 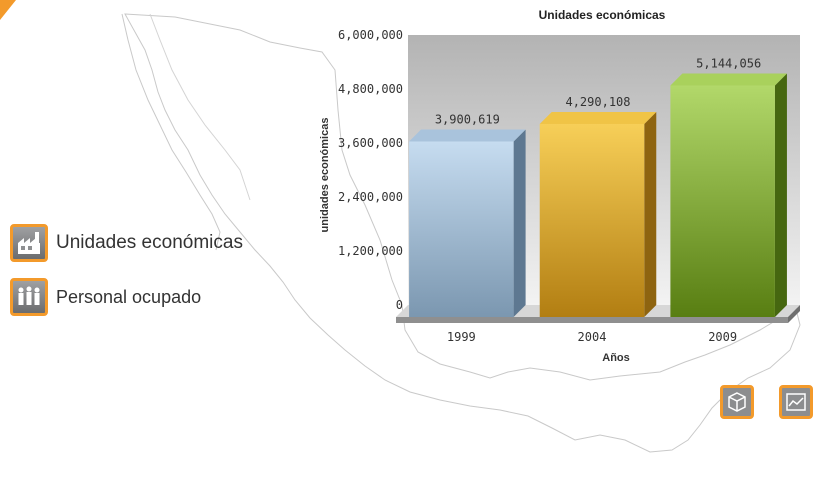 I want to click on y-tick-label: 0, so click(x=399, y=305).